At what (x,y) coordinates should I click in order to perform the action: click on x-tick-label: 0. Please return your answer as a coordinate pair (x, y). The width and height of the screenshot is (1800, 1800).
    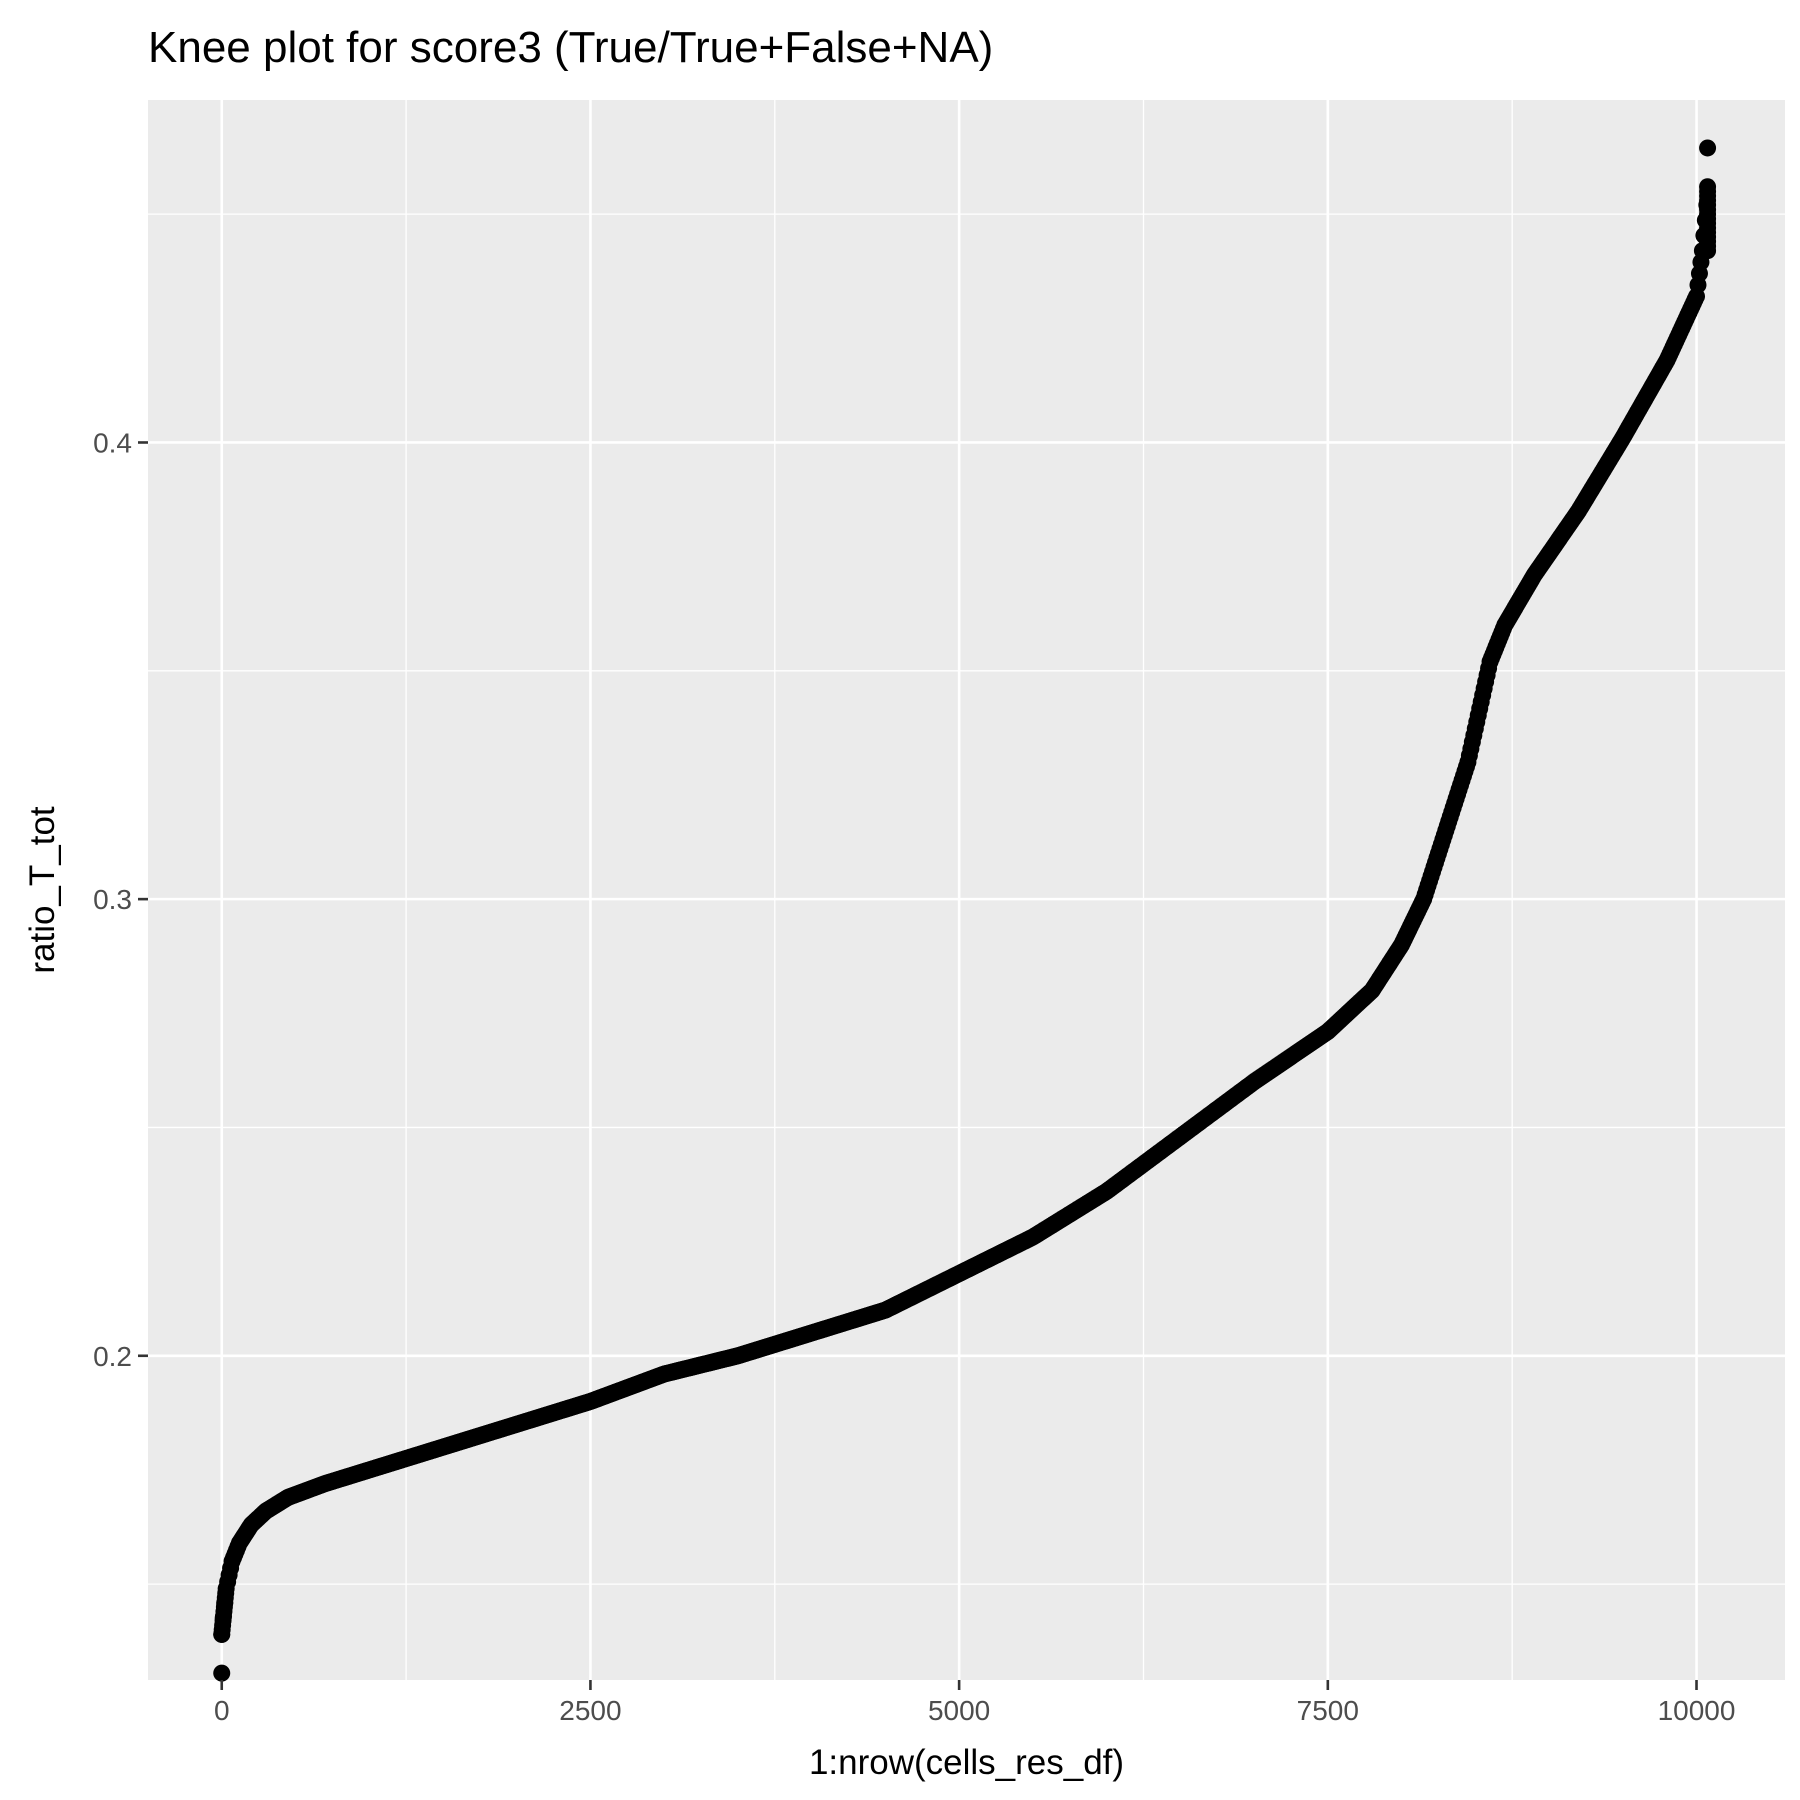
    Looking at the image, I should click on (222, 1710).